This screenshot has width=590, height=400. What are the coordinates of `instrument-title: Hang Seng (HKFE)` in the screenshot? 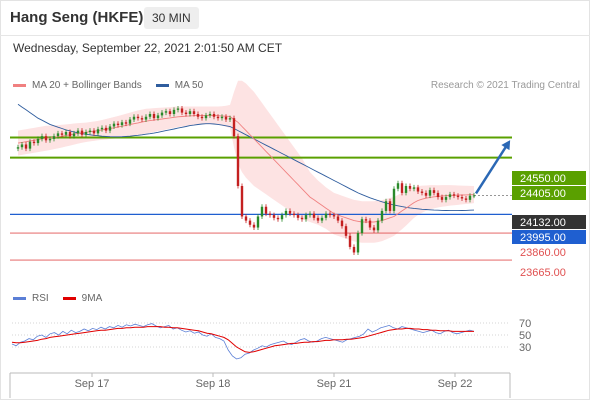 It's located at (77, 17).